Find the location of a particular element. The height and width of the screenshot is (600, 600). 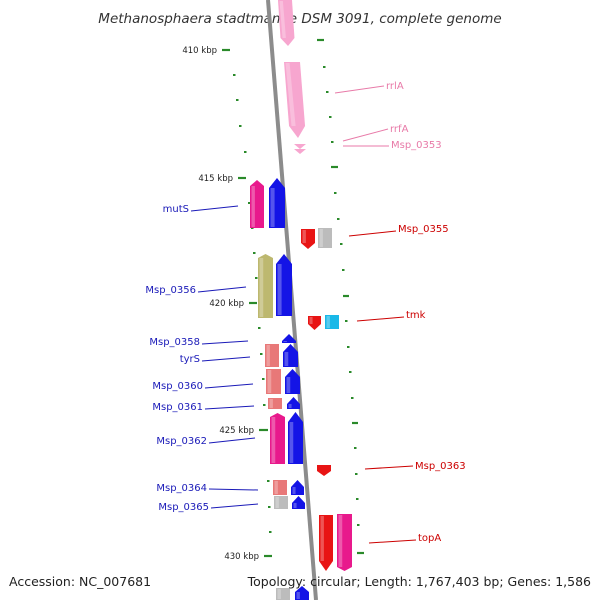

gene-feature-top-highlight is located at coordinates (282, 19).